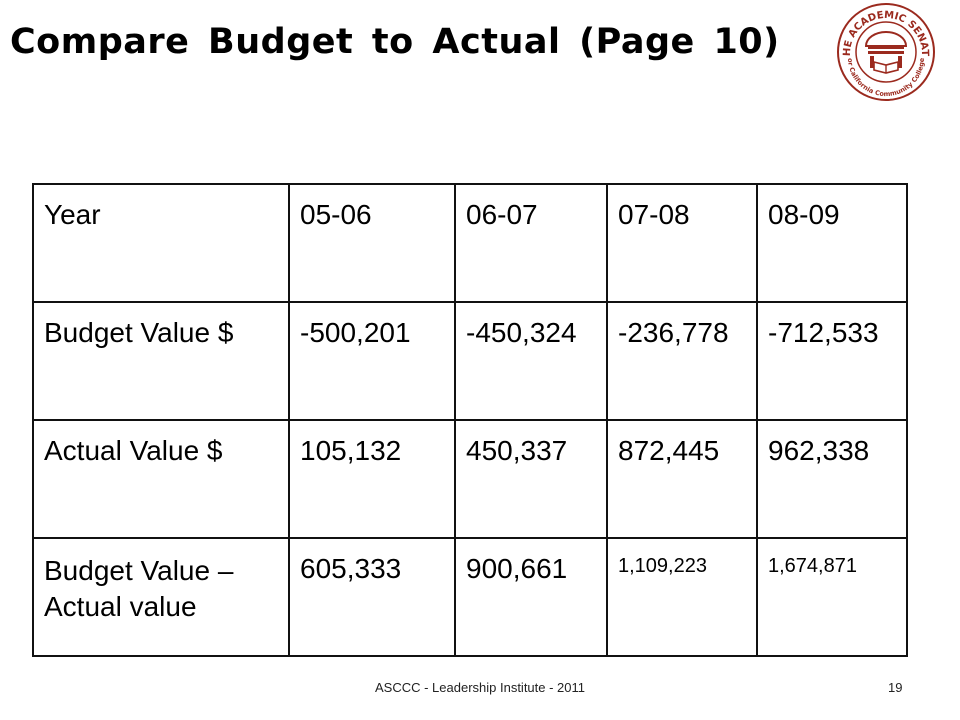  I want to click on table-cell: 872,445, so click(682, 479).